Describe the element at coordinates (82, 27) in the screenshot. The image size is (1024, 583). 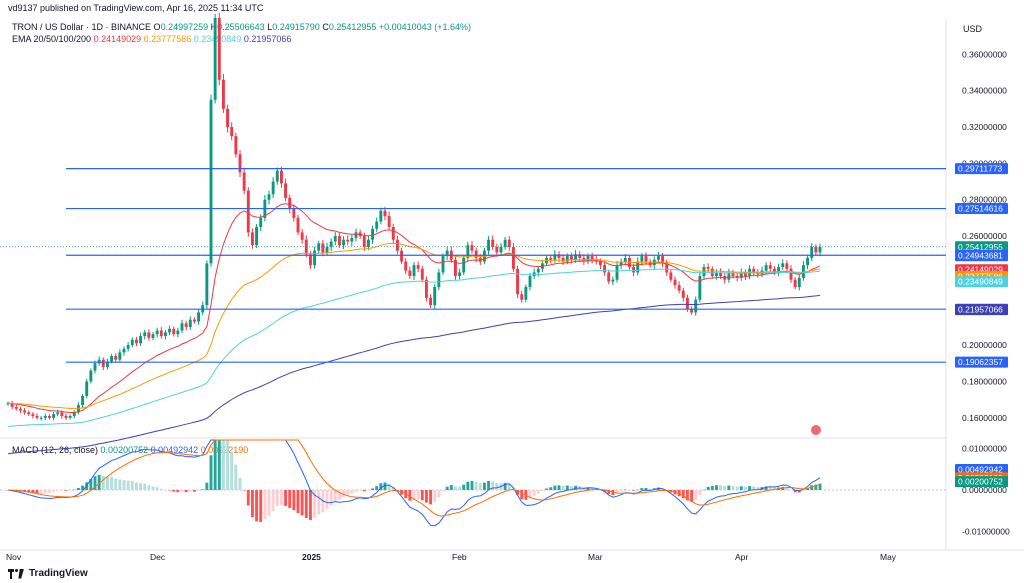
I see `symbol-title: TRON / US Dollar · 1D · BINANCE` at that location.